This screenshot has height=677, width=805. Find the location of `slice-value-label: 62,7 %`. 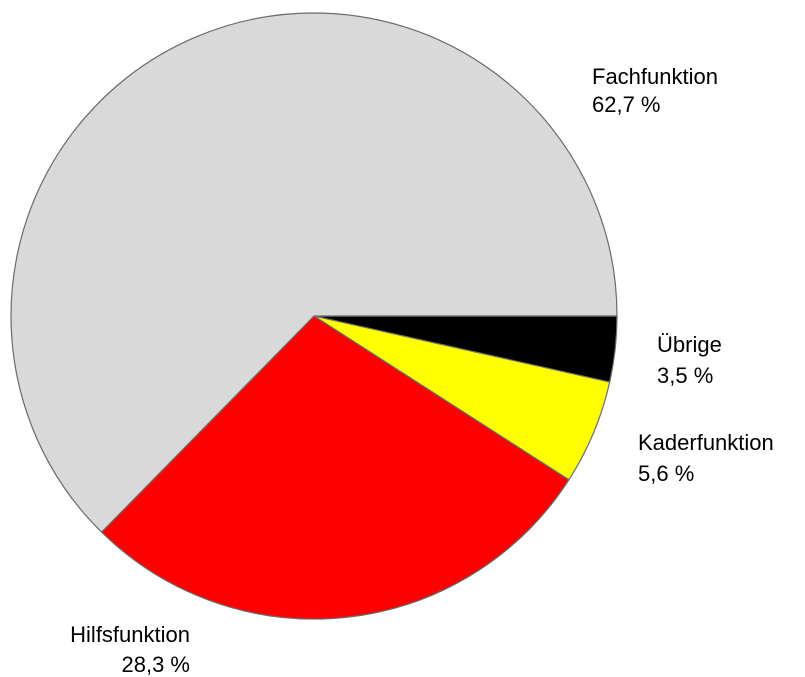

slice-value-label: 62,7 % is located at coordinates (626, 104).